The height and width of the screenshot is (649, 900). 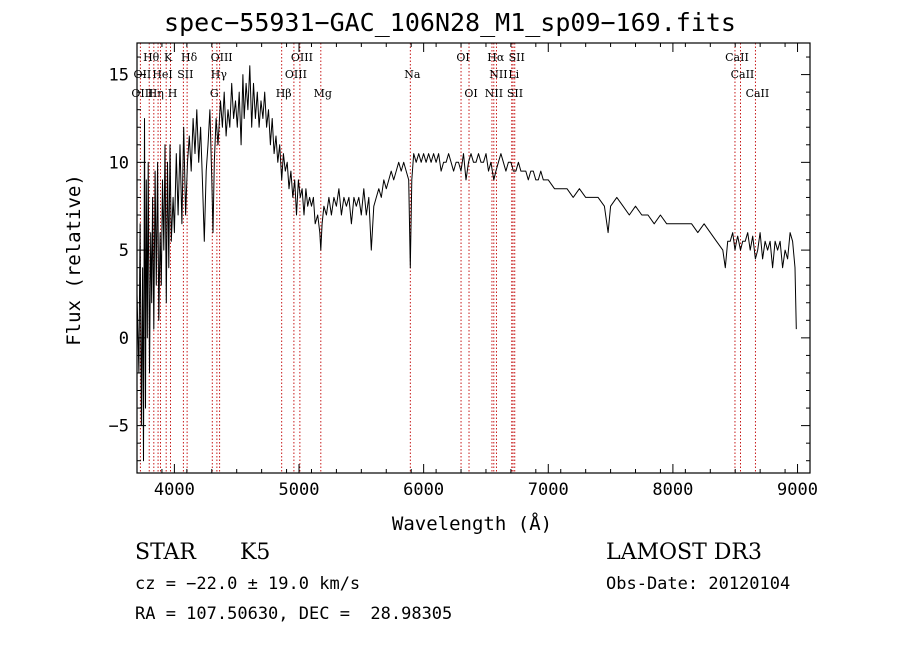 What do you see at coordinates (513, 74) in the screenshot?
I see `line-label-16: Li` at bounding box center [513, 74].